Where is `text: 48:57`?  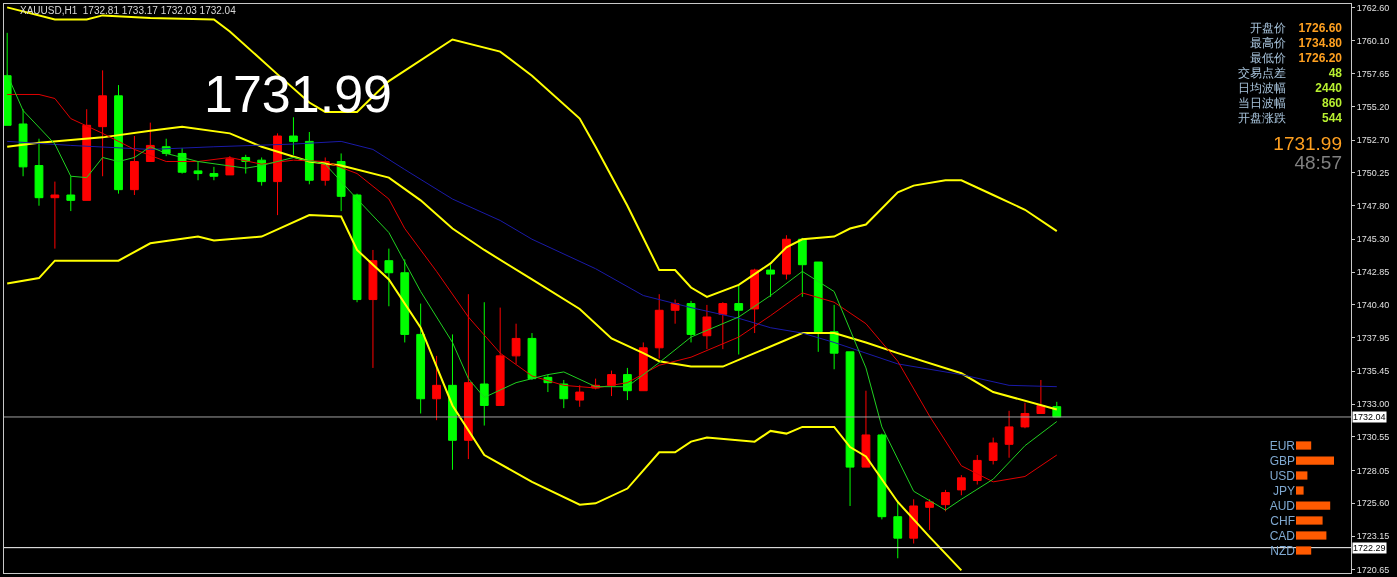
text: 48:57 is located at coordinates (1318, 162).